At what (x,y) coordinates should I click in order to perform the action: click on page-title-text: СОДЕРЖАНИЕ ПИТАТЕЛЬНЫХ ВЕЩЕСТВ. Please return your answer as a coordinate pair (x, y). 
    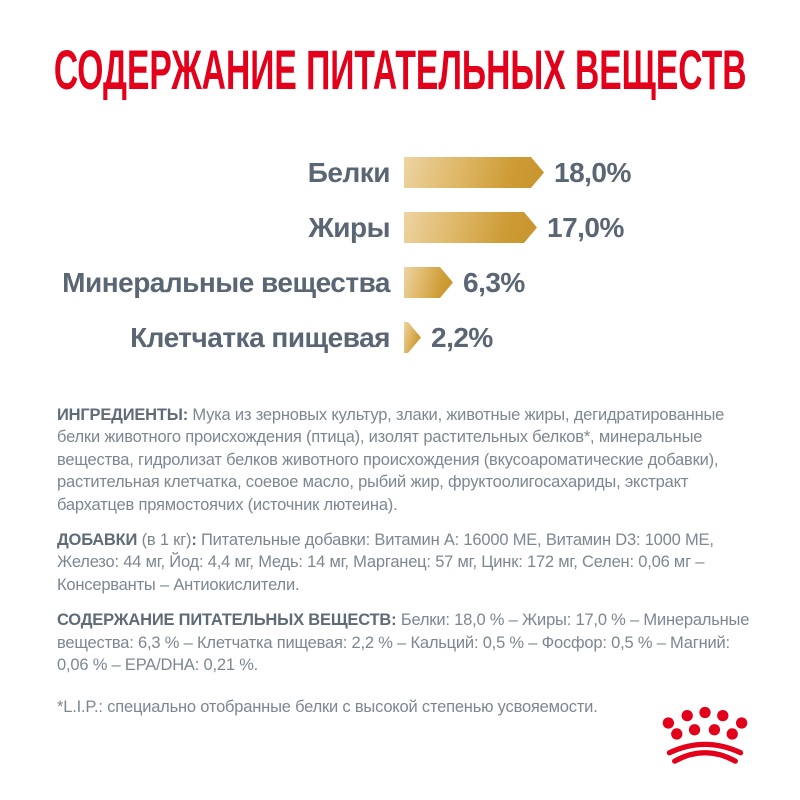
    Looking at the image, I should click on (400, 69).